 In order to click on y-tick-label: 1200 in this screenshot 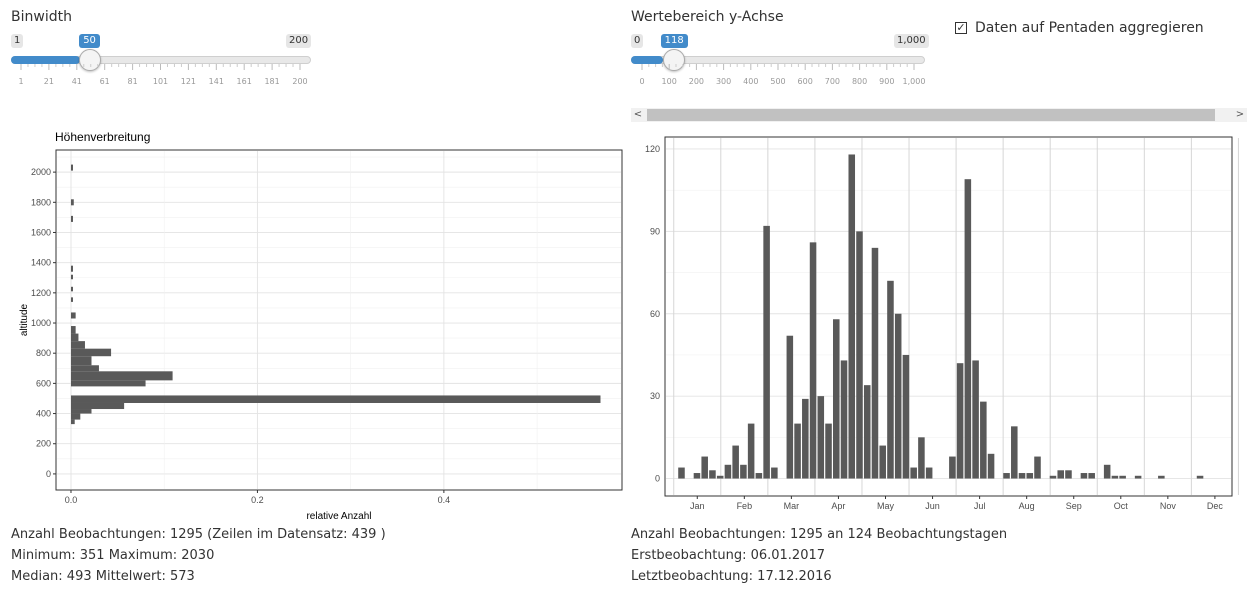, I will do `click(41, 293)`.